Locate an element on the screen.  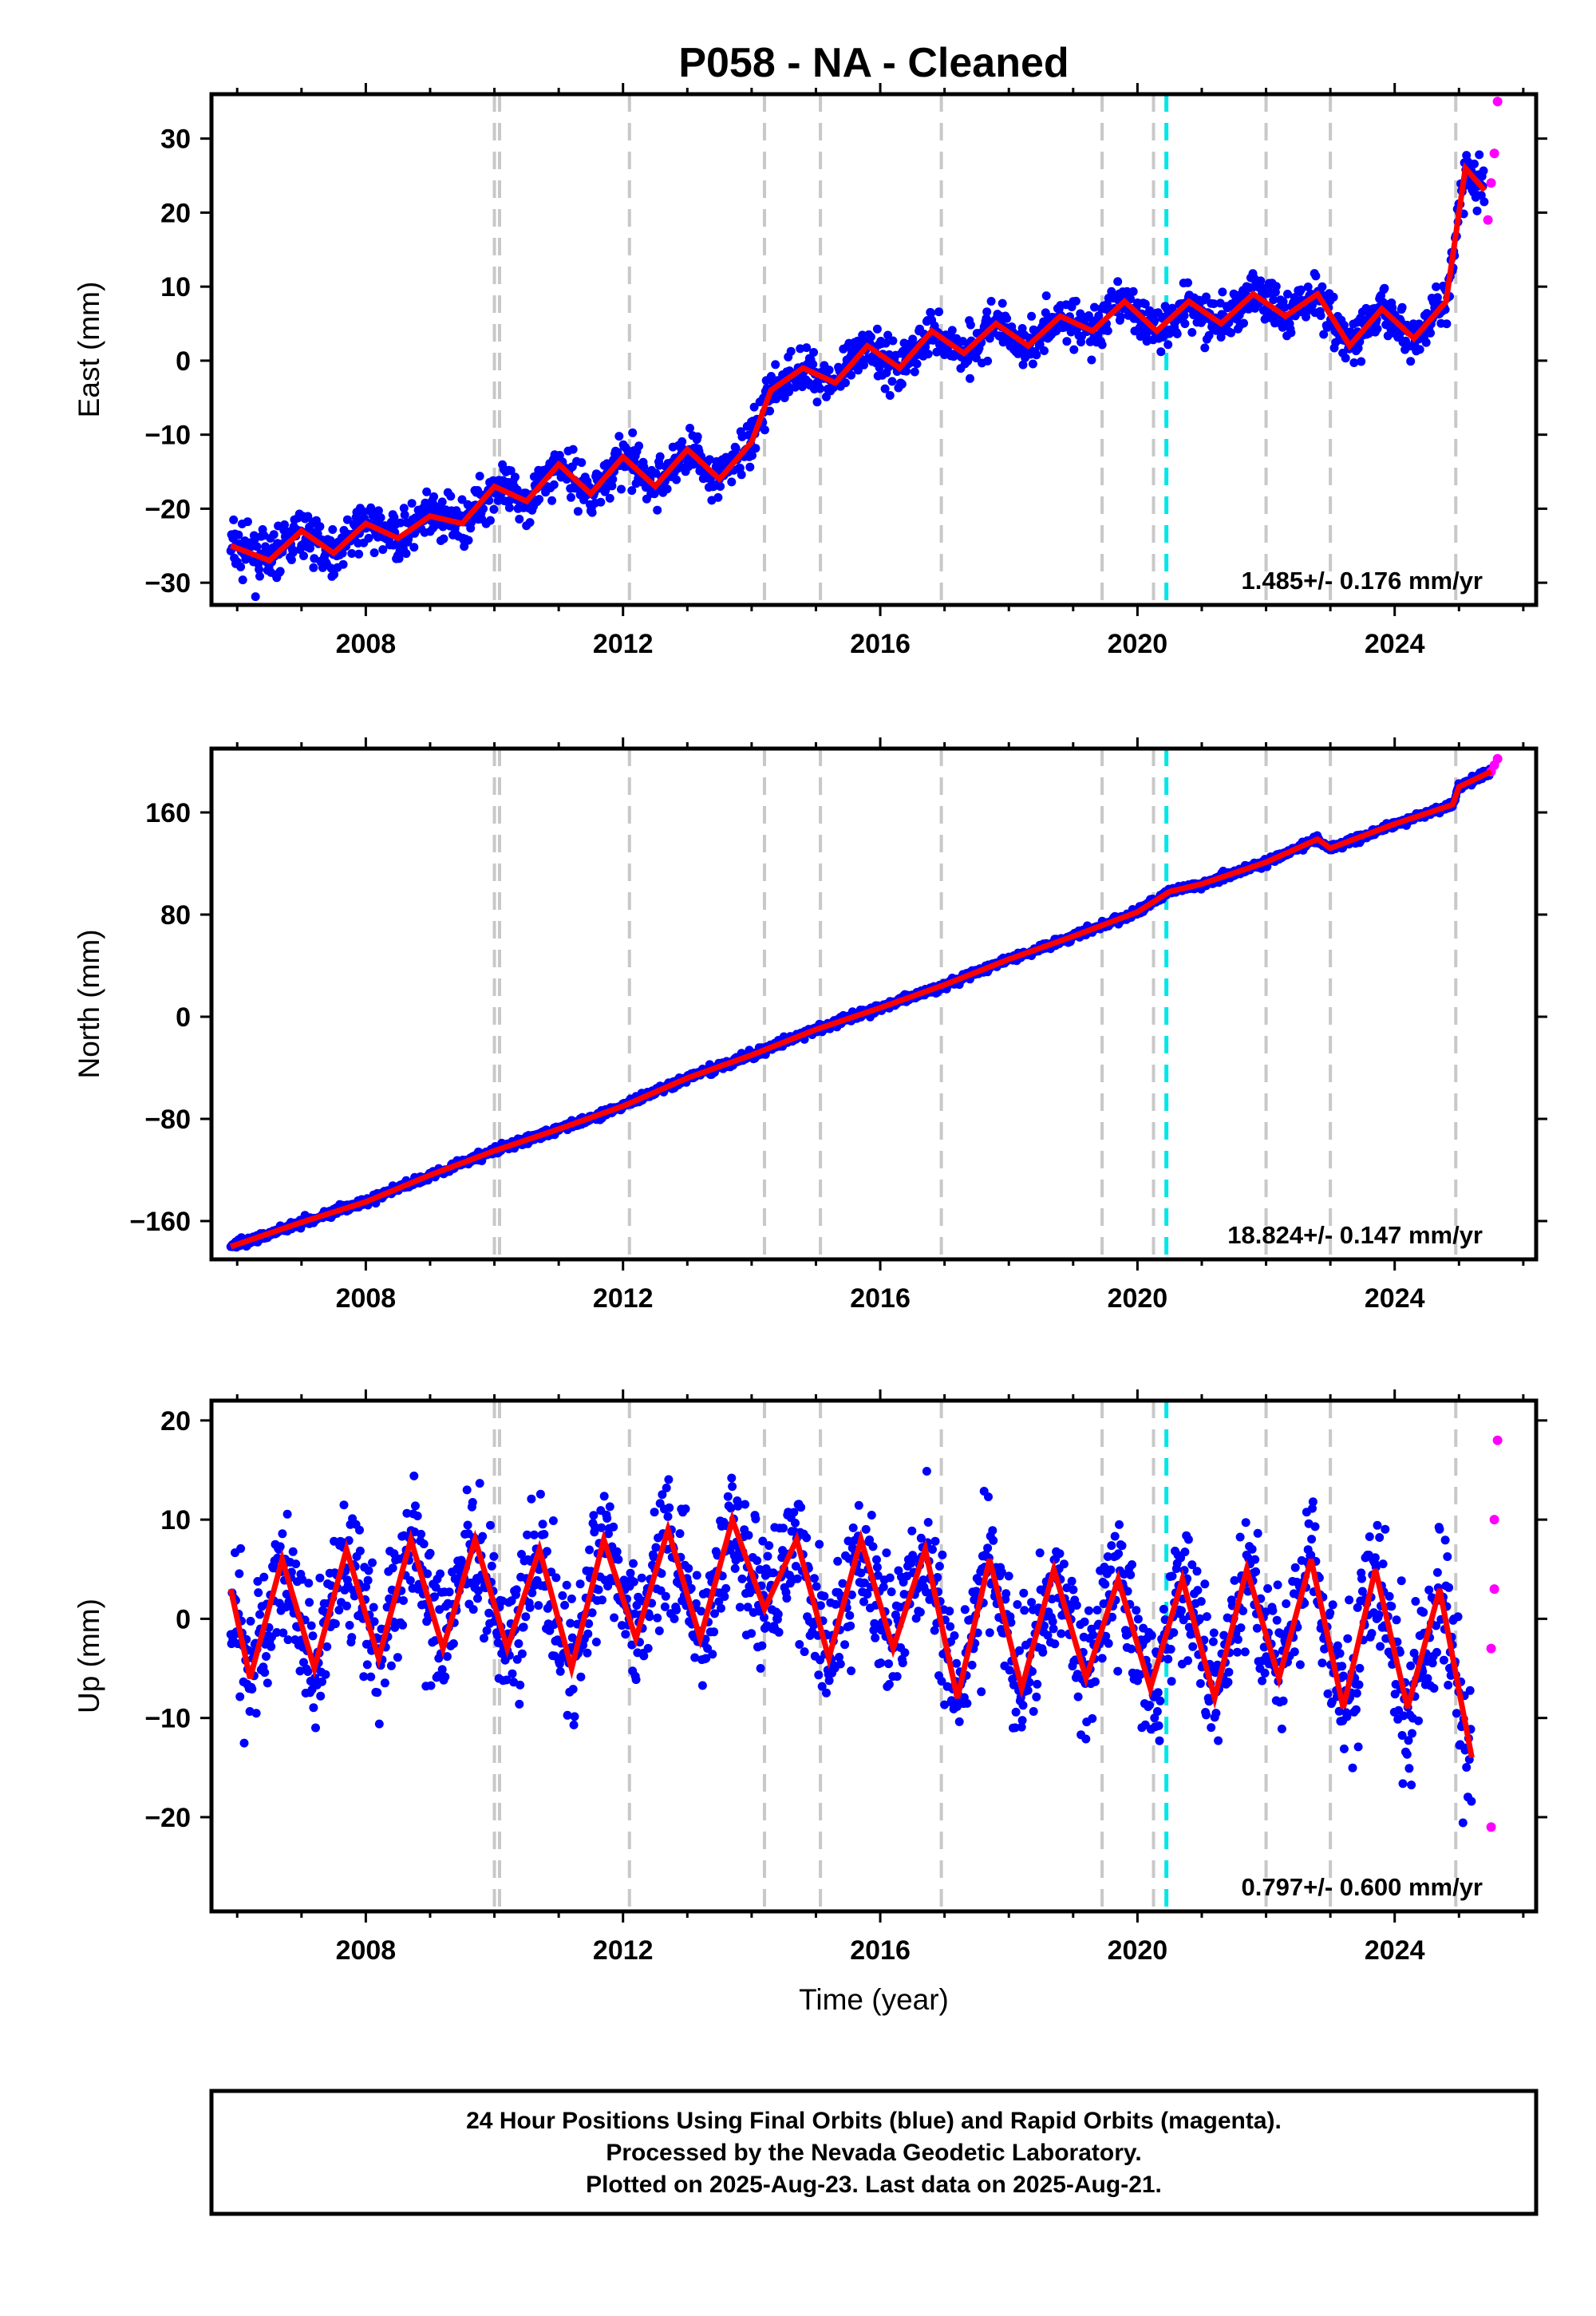
x-tick-label: 2016 is located at coordinates (880, 1298).